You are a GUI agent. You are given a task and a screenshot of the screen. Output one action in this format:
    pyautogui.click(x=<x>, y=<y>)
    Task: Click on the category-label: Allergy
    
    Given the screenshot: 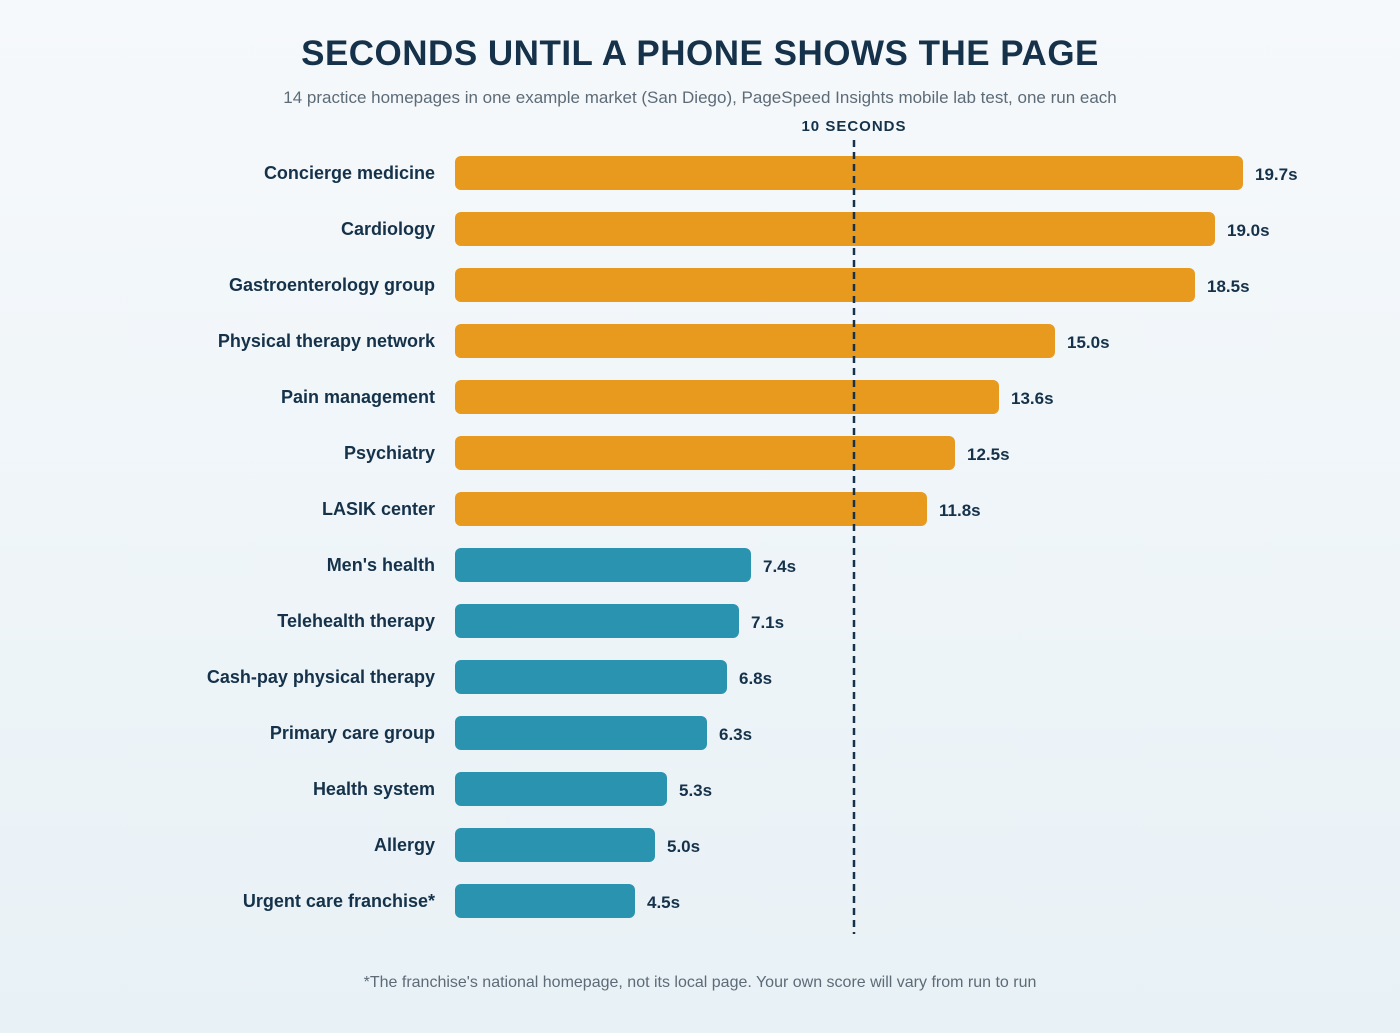 What is the action you would take?
    pyautogui.click(x=404, y=845)
    